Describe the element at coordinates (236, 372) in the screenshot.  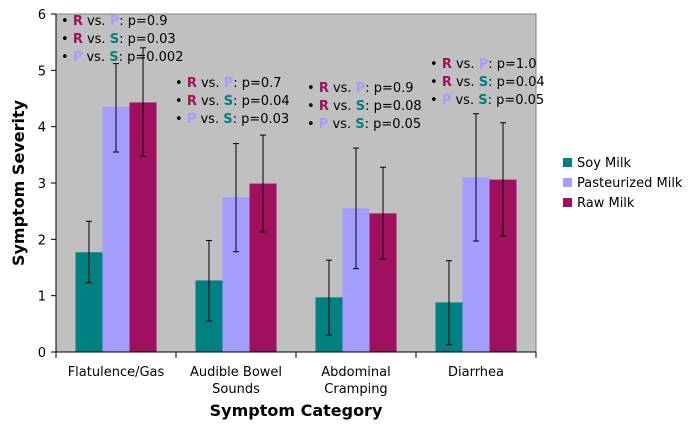
I see `x-category-label: Audible Bowel` at that location.